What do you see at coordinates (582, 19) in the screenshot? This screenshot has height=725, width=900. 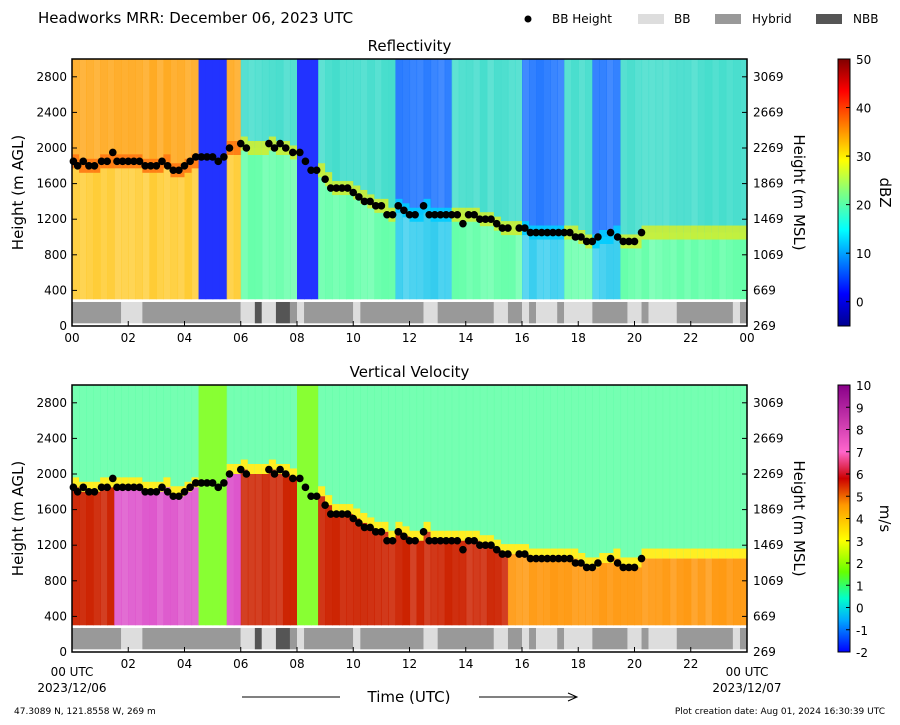 I see `legend-bb-height-label: BB Height` at bounding box center [582, 19].